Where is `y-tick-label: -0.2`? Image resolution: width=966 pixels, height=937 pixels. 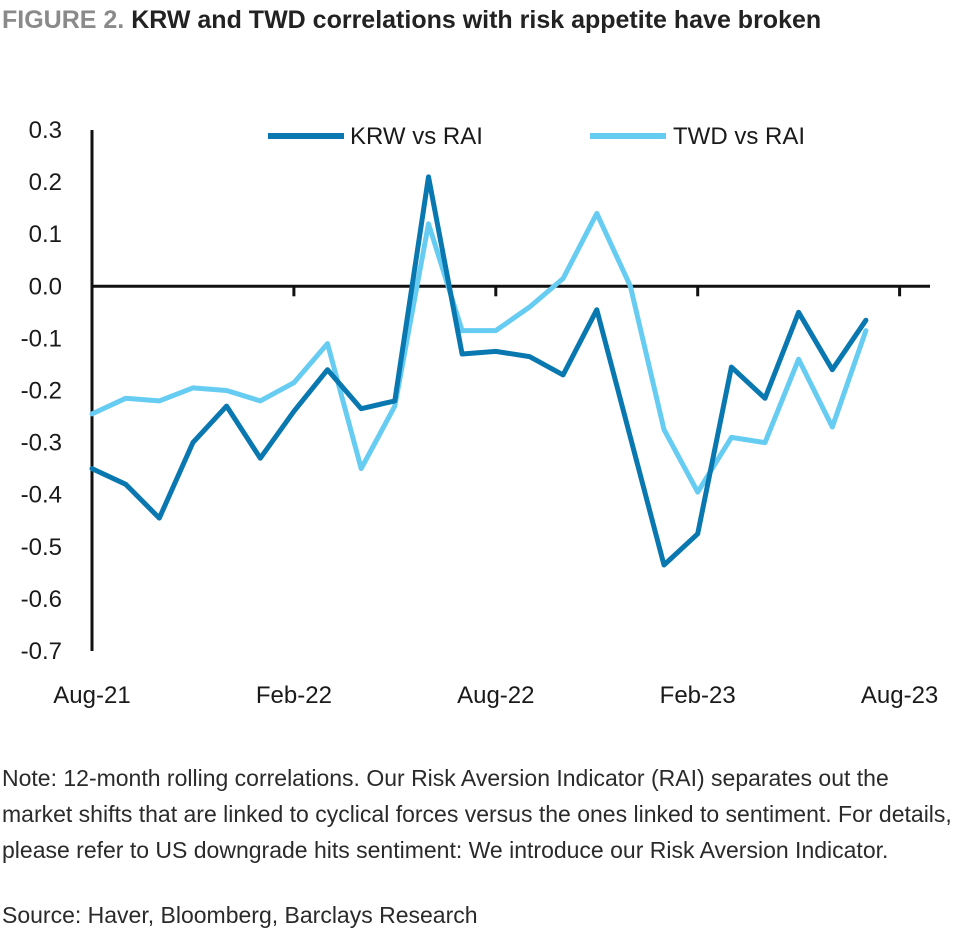 y-tick-label: -0.2 is located at coordinates (41, 391).